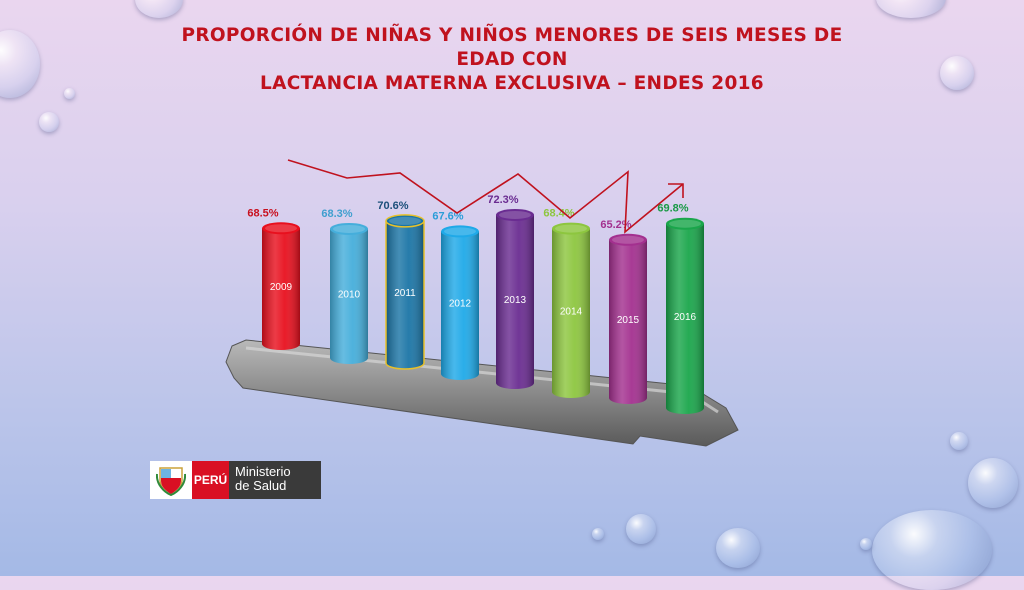  Describe the element at coordinates (261, 485) in the screenshot. I see `ministry-line-2: de Salud` at that location.